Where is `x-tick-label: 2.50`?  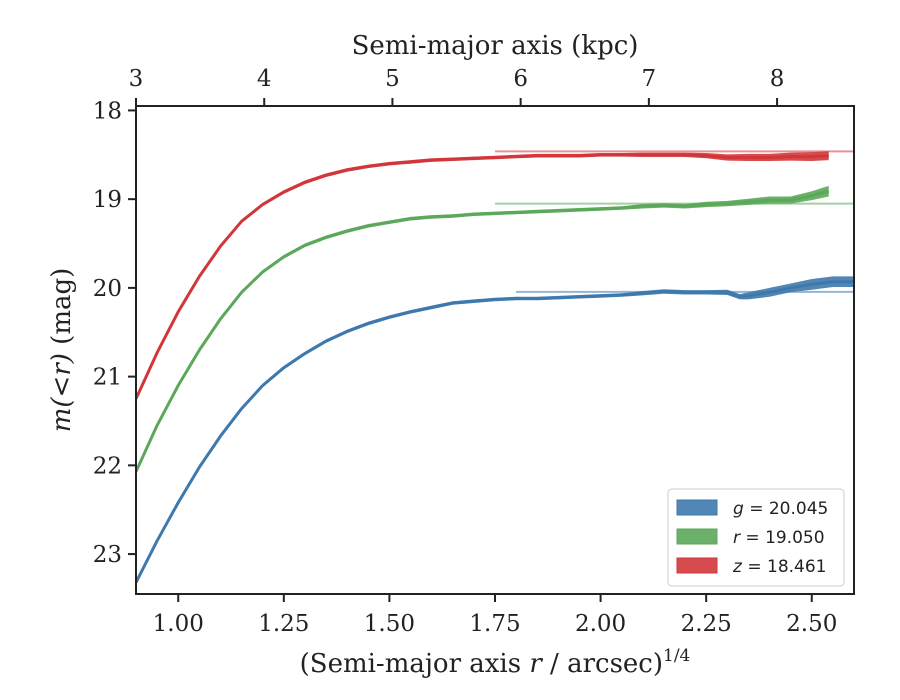 x-tick-label: 2.50 is located at coordinates (811, 624).